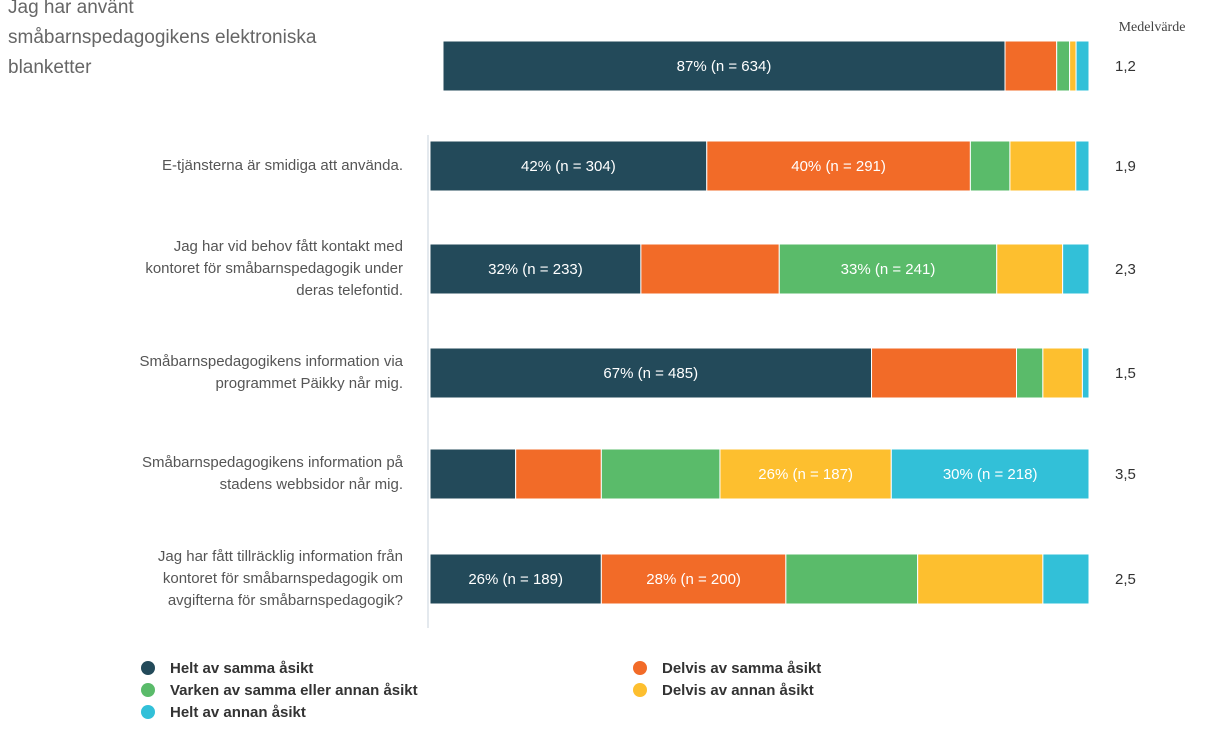 The width and height of the screenshot is (1206, 731). I want to click on value-label: 67% (n = 485), so click(650, 373).